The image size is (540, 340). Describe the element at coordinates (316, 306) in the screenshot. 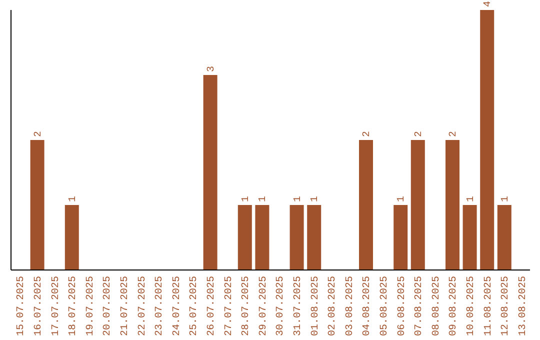

I see `x-tick-label: 01.08.2025` at that location.